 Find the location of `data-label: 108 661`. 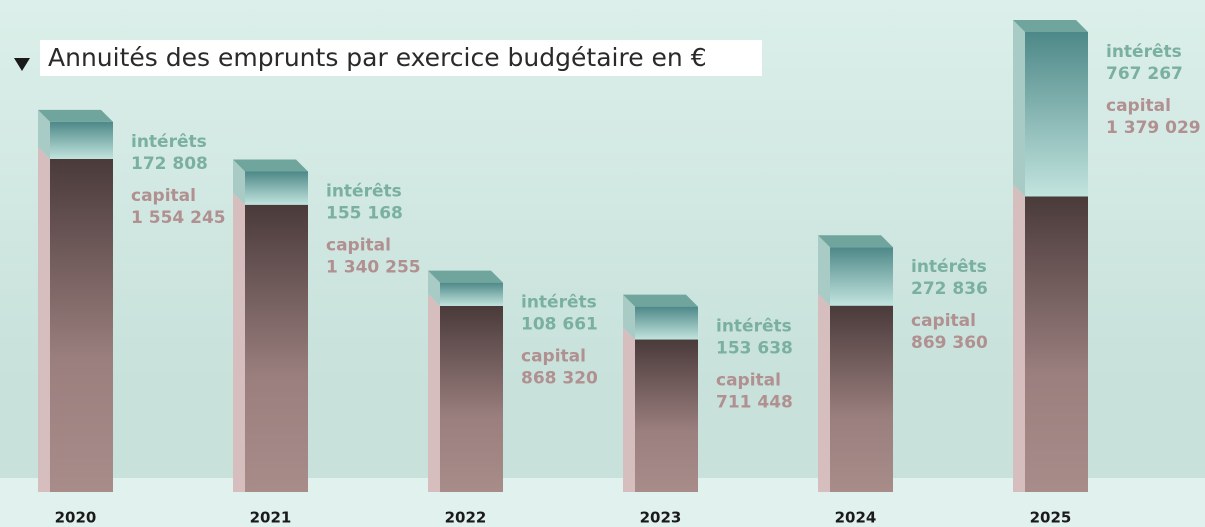

data-label: 108 661 is located at coordinates (559, 325).